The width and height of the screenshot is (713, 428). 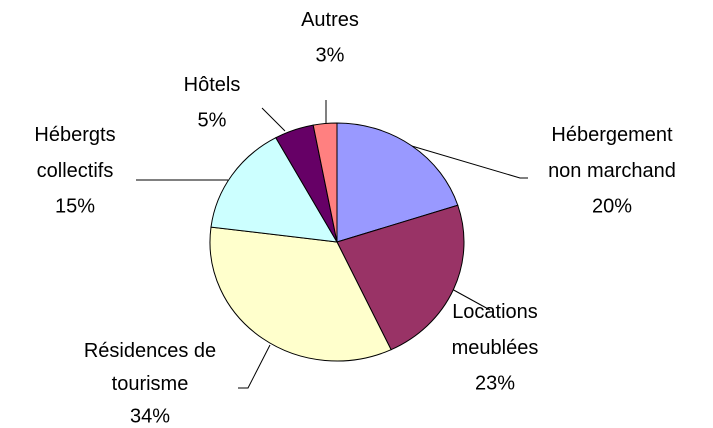 I want to click on slice-label-line: Hébergement, so click(x=612, y=135).